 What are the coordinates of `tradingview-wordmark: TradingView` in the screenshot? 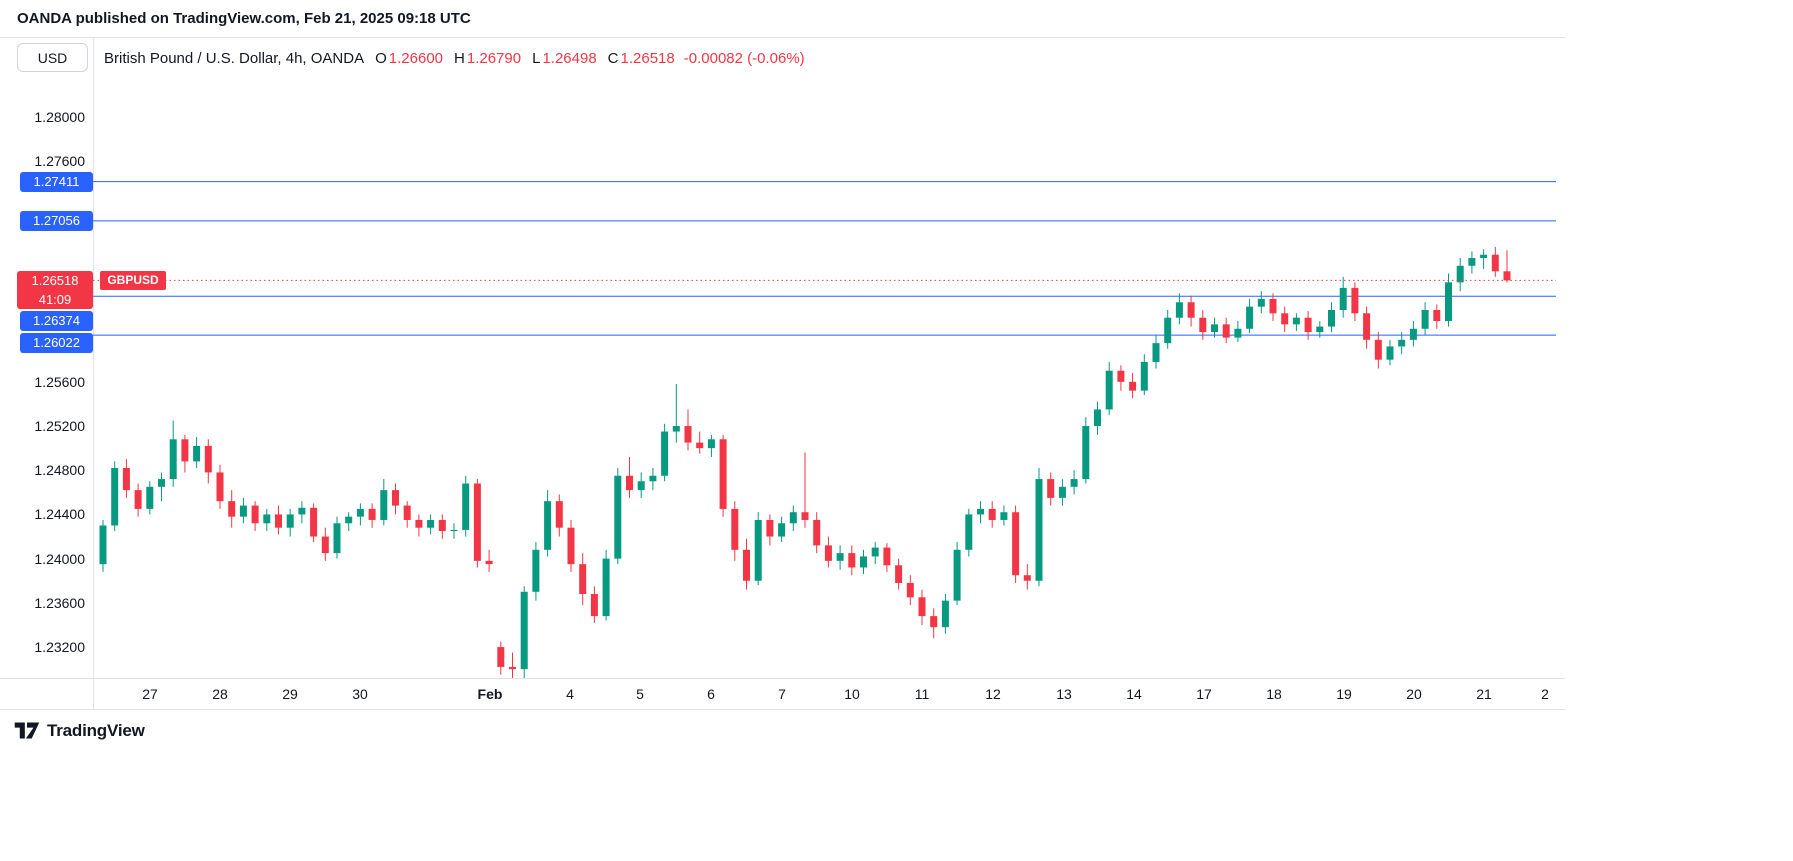 It's located at (96, 730).